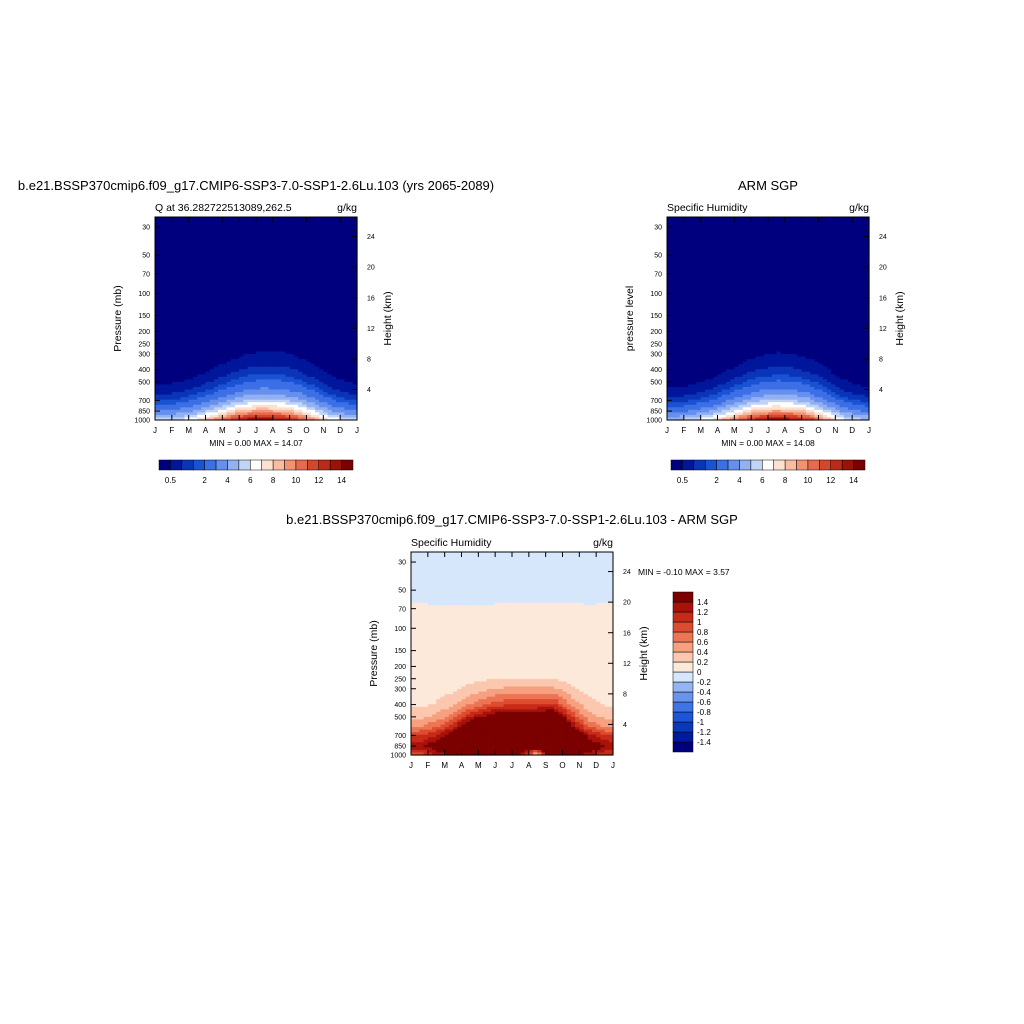 Image resolution: width=1024 pixels, height=1024 pixels. What do you see at coordinates (707, 208) in the screenshot?
I see `obs-left-label: Specific Humidity` at bounding box center [707, 208].